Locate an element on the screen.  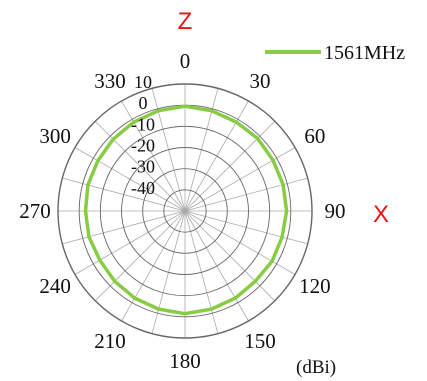
angular-tick-label: 330 is located at coordinates (110, 81).